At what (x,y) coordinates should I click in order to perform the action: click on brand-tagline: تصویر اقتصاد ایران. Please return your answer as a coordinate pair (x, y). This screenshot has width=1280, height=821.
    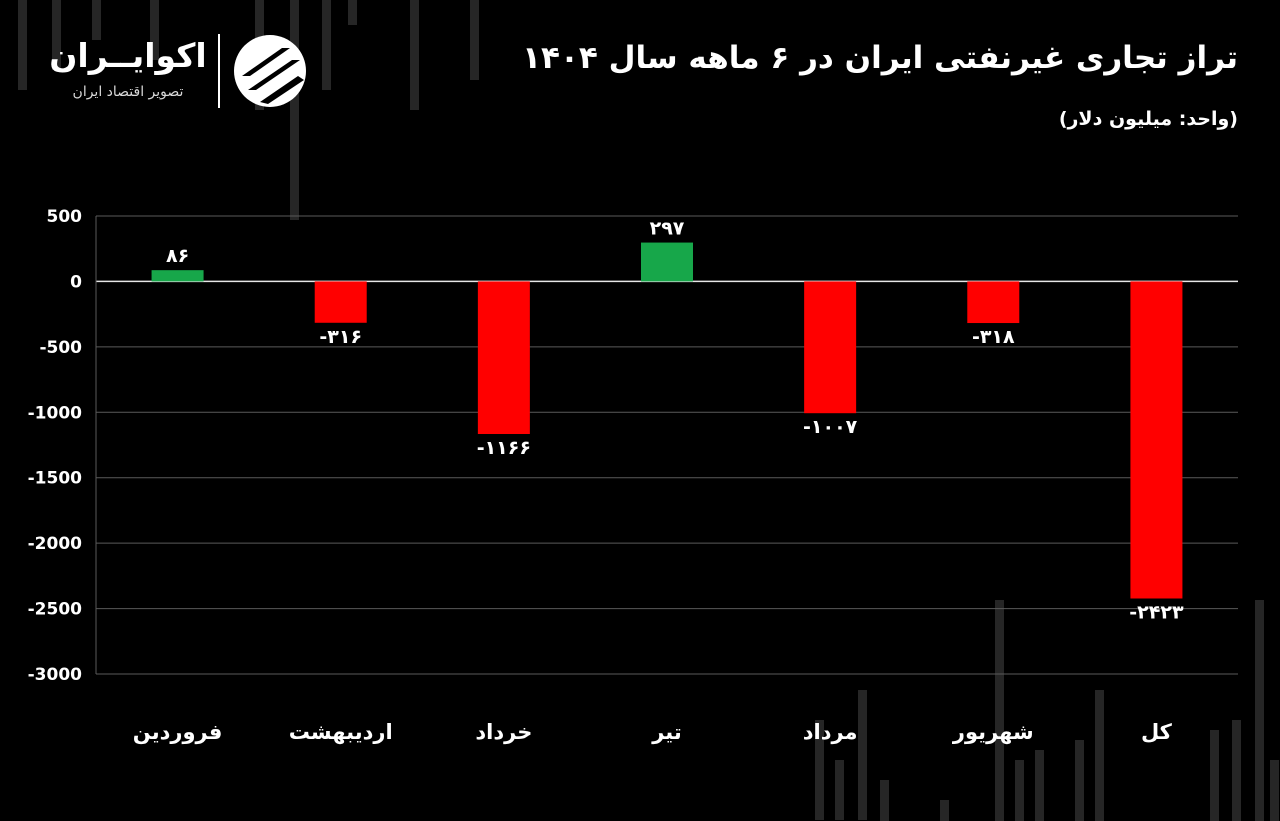
    Looking at the image, I should click on (128, 92).